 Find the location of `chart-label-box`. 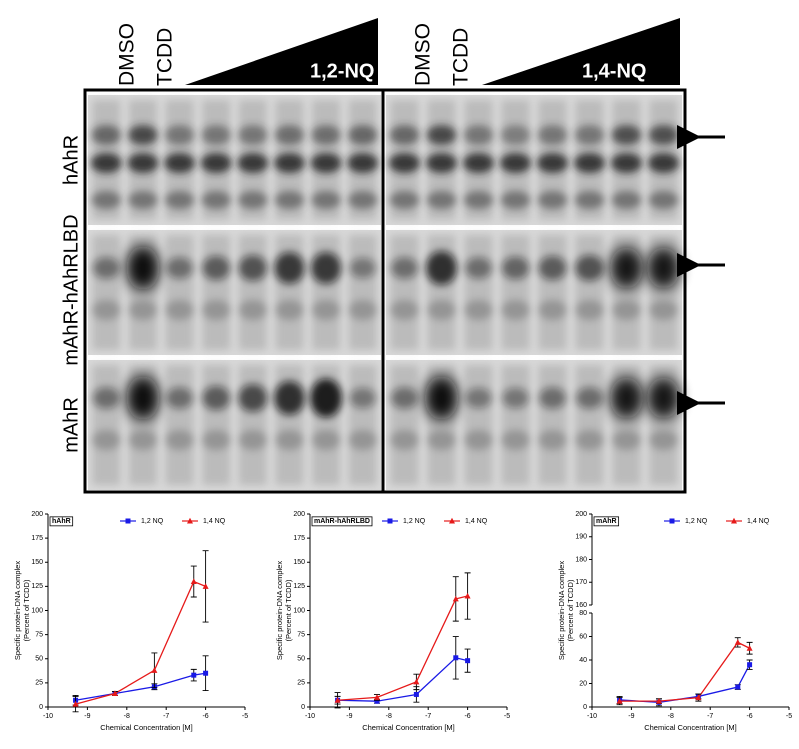

chart-label-box is located at coordinates (606, 521).